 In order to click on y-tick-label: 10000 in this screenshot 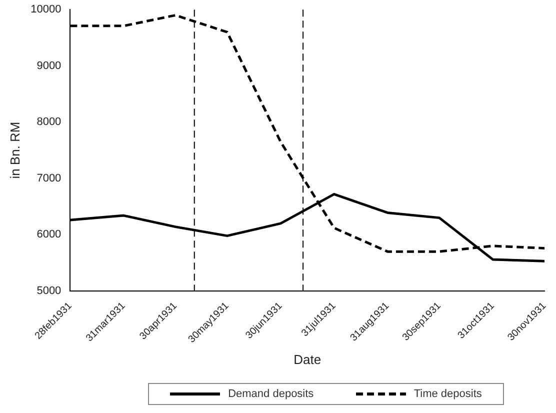, I will do `click(46, 10)`.